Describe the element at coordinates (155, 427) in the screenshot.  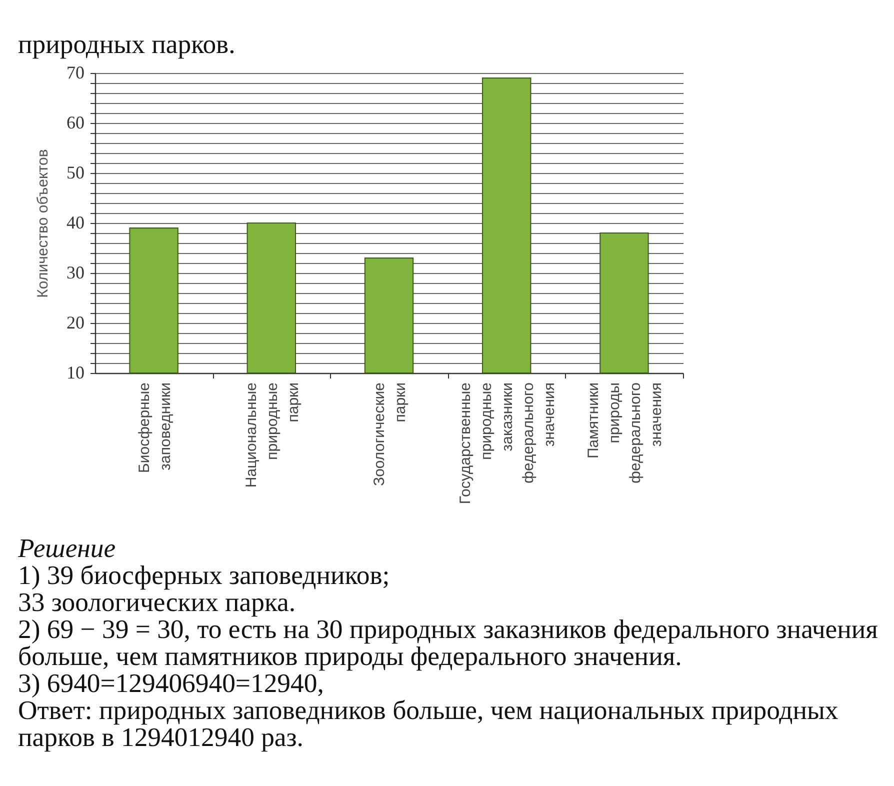
I see `x-tick-label: Биосферные заповедники` at that location.